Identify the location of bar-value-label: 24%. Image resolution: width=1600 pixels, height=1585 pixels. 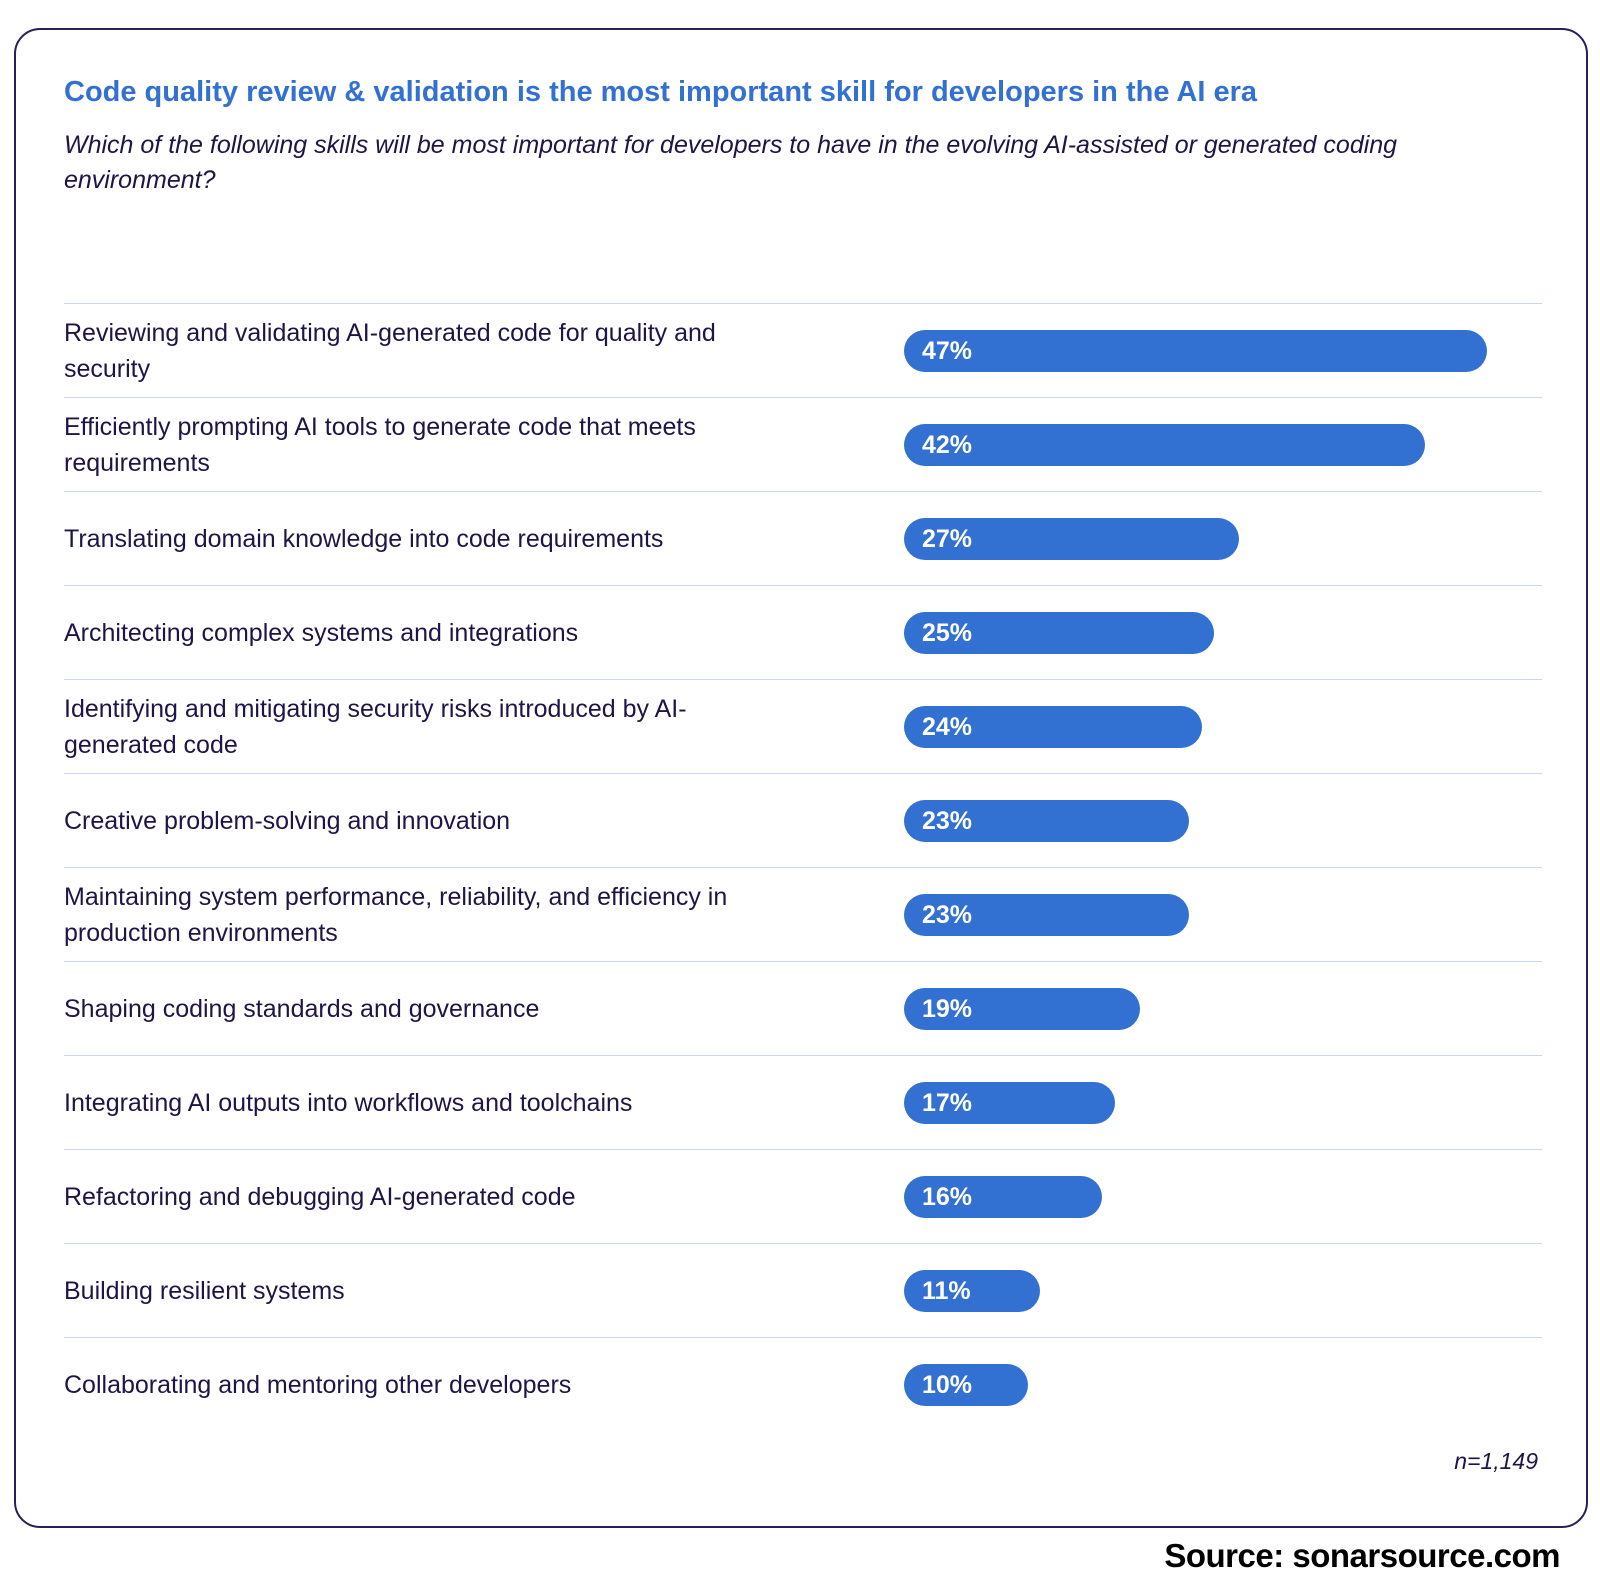
(947, 726).